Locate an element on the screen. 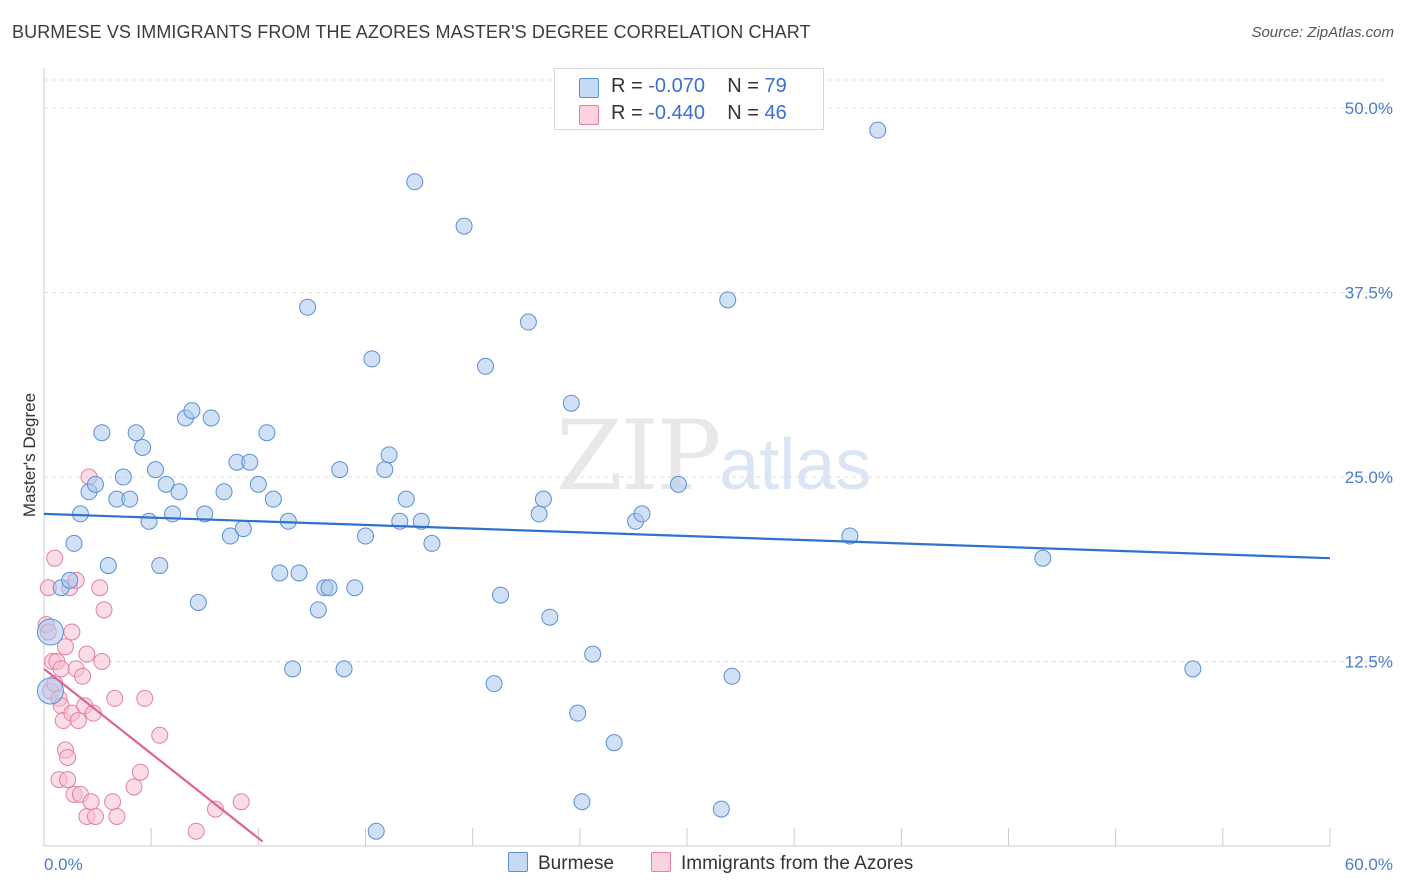 The image size is (1406, 892). bottom-legend-azores: Immigrants from the Azores is located at coordinates (782, 863).